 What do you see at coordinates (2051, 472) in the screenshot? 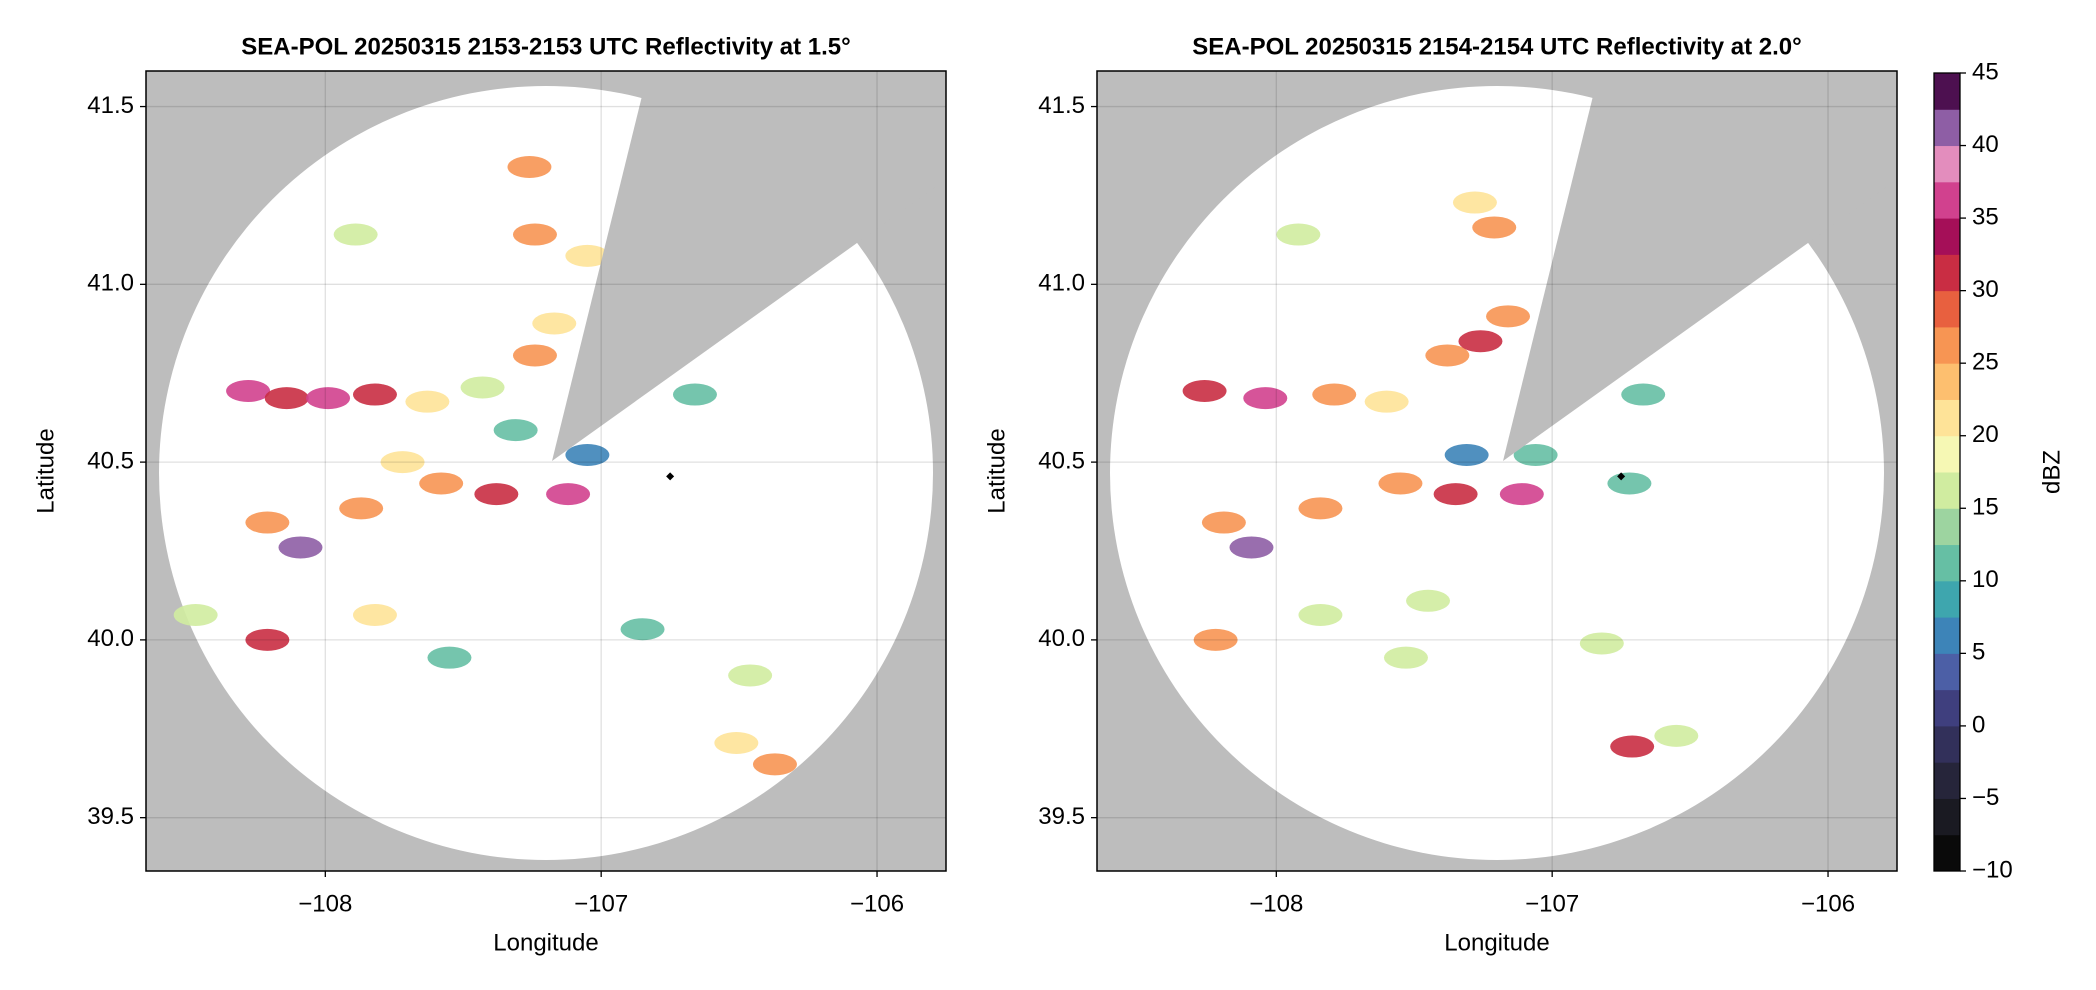
I see `colorbar-label: dBZ` at bounding box center [2051, 472].